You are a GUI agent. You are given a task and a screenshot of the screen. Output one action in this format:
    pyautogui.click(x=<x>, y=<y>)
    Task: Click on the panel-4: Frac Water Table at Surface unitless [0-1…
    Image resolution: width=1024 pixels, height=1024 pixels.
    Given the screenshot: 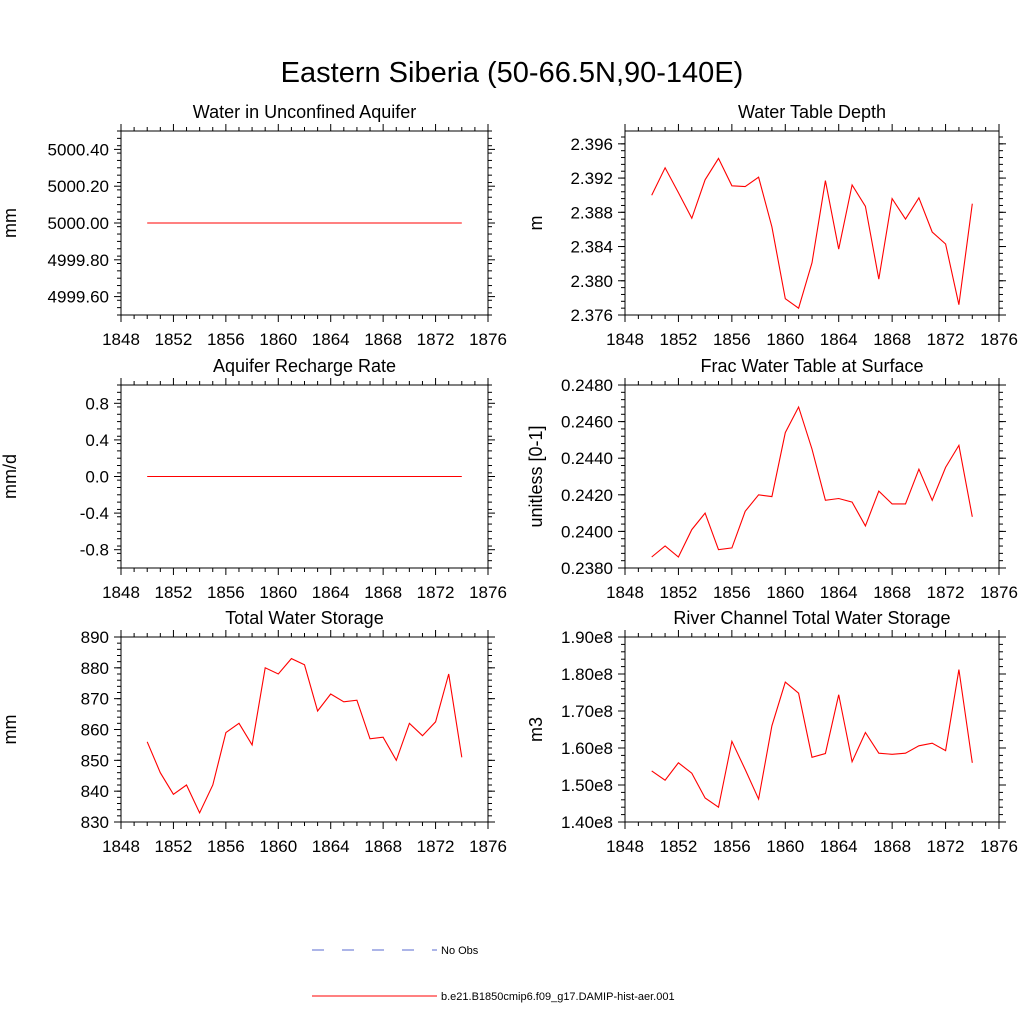 What is the action you would take?
    pyautogui.click(x=772, y=479)
    